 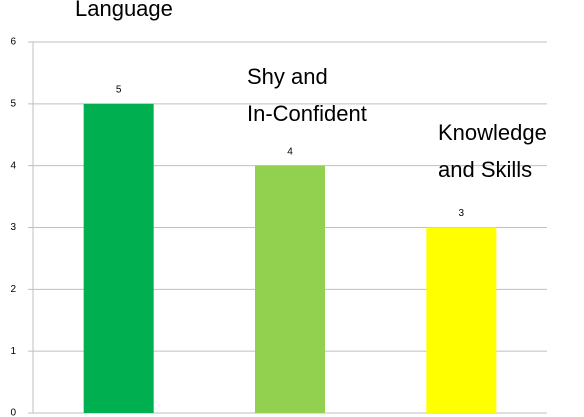 I want to click on y-tick-label: 6, so click(x=13, y=42).